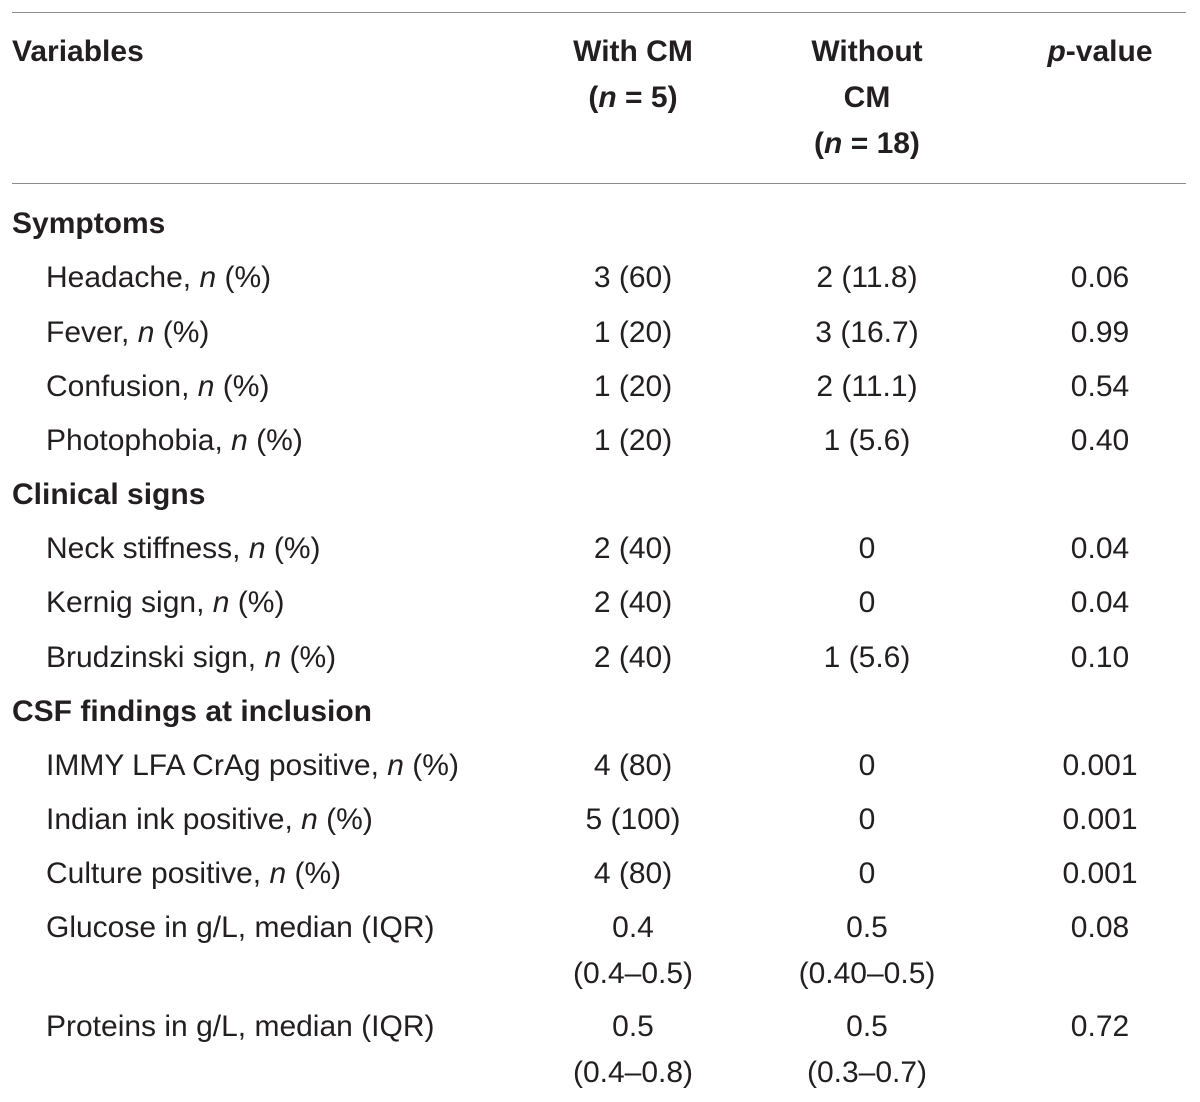 The width and height of the screenshot is (1200, 1102). Describe the element at coordinates (867, 386) in the screenshot. I see `cell-without-cm: 2 (11.1)` at that location.